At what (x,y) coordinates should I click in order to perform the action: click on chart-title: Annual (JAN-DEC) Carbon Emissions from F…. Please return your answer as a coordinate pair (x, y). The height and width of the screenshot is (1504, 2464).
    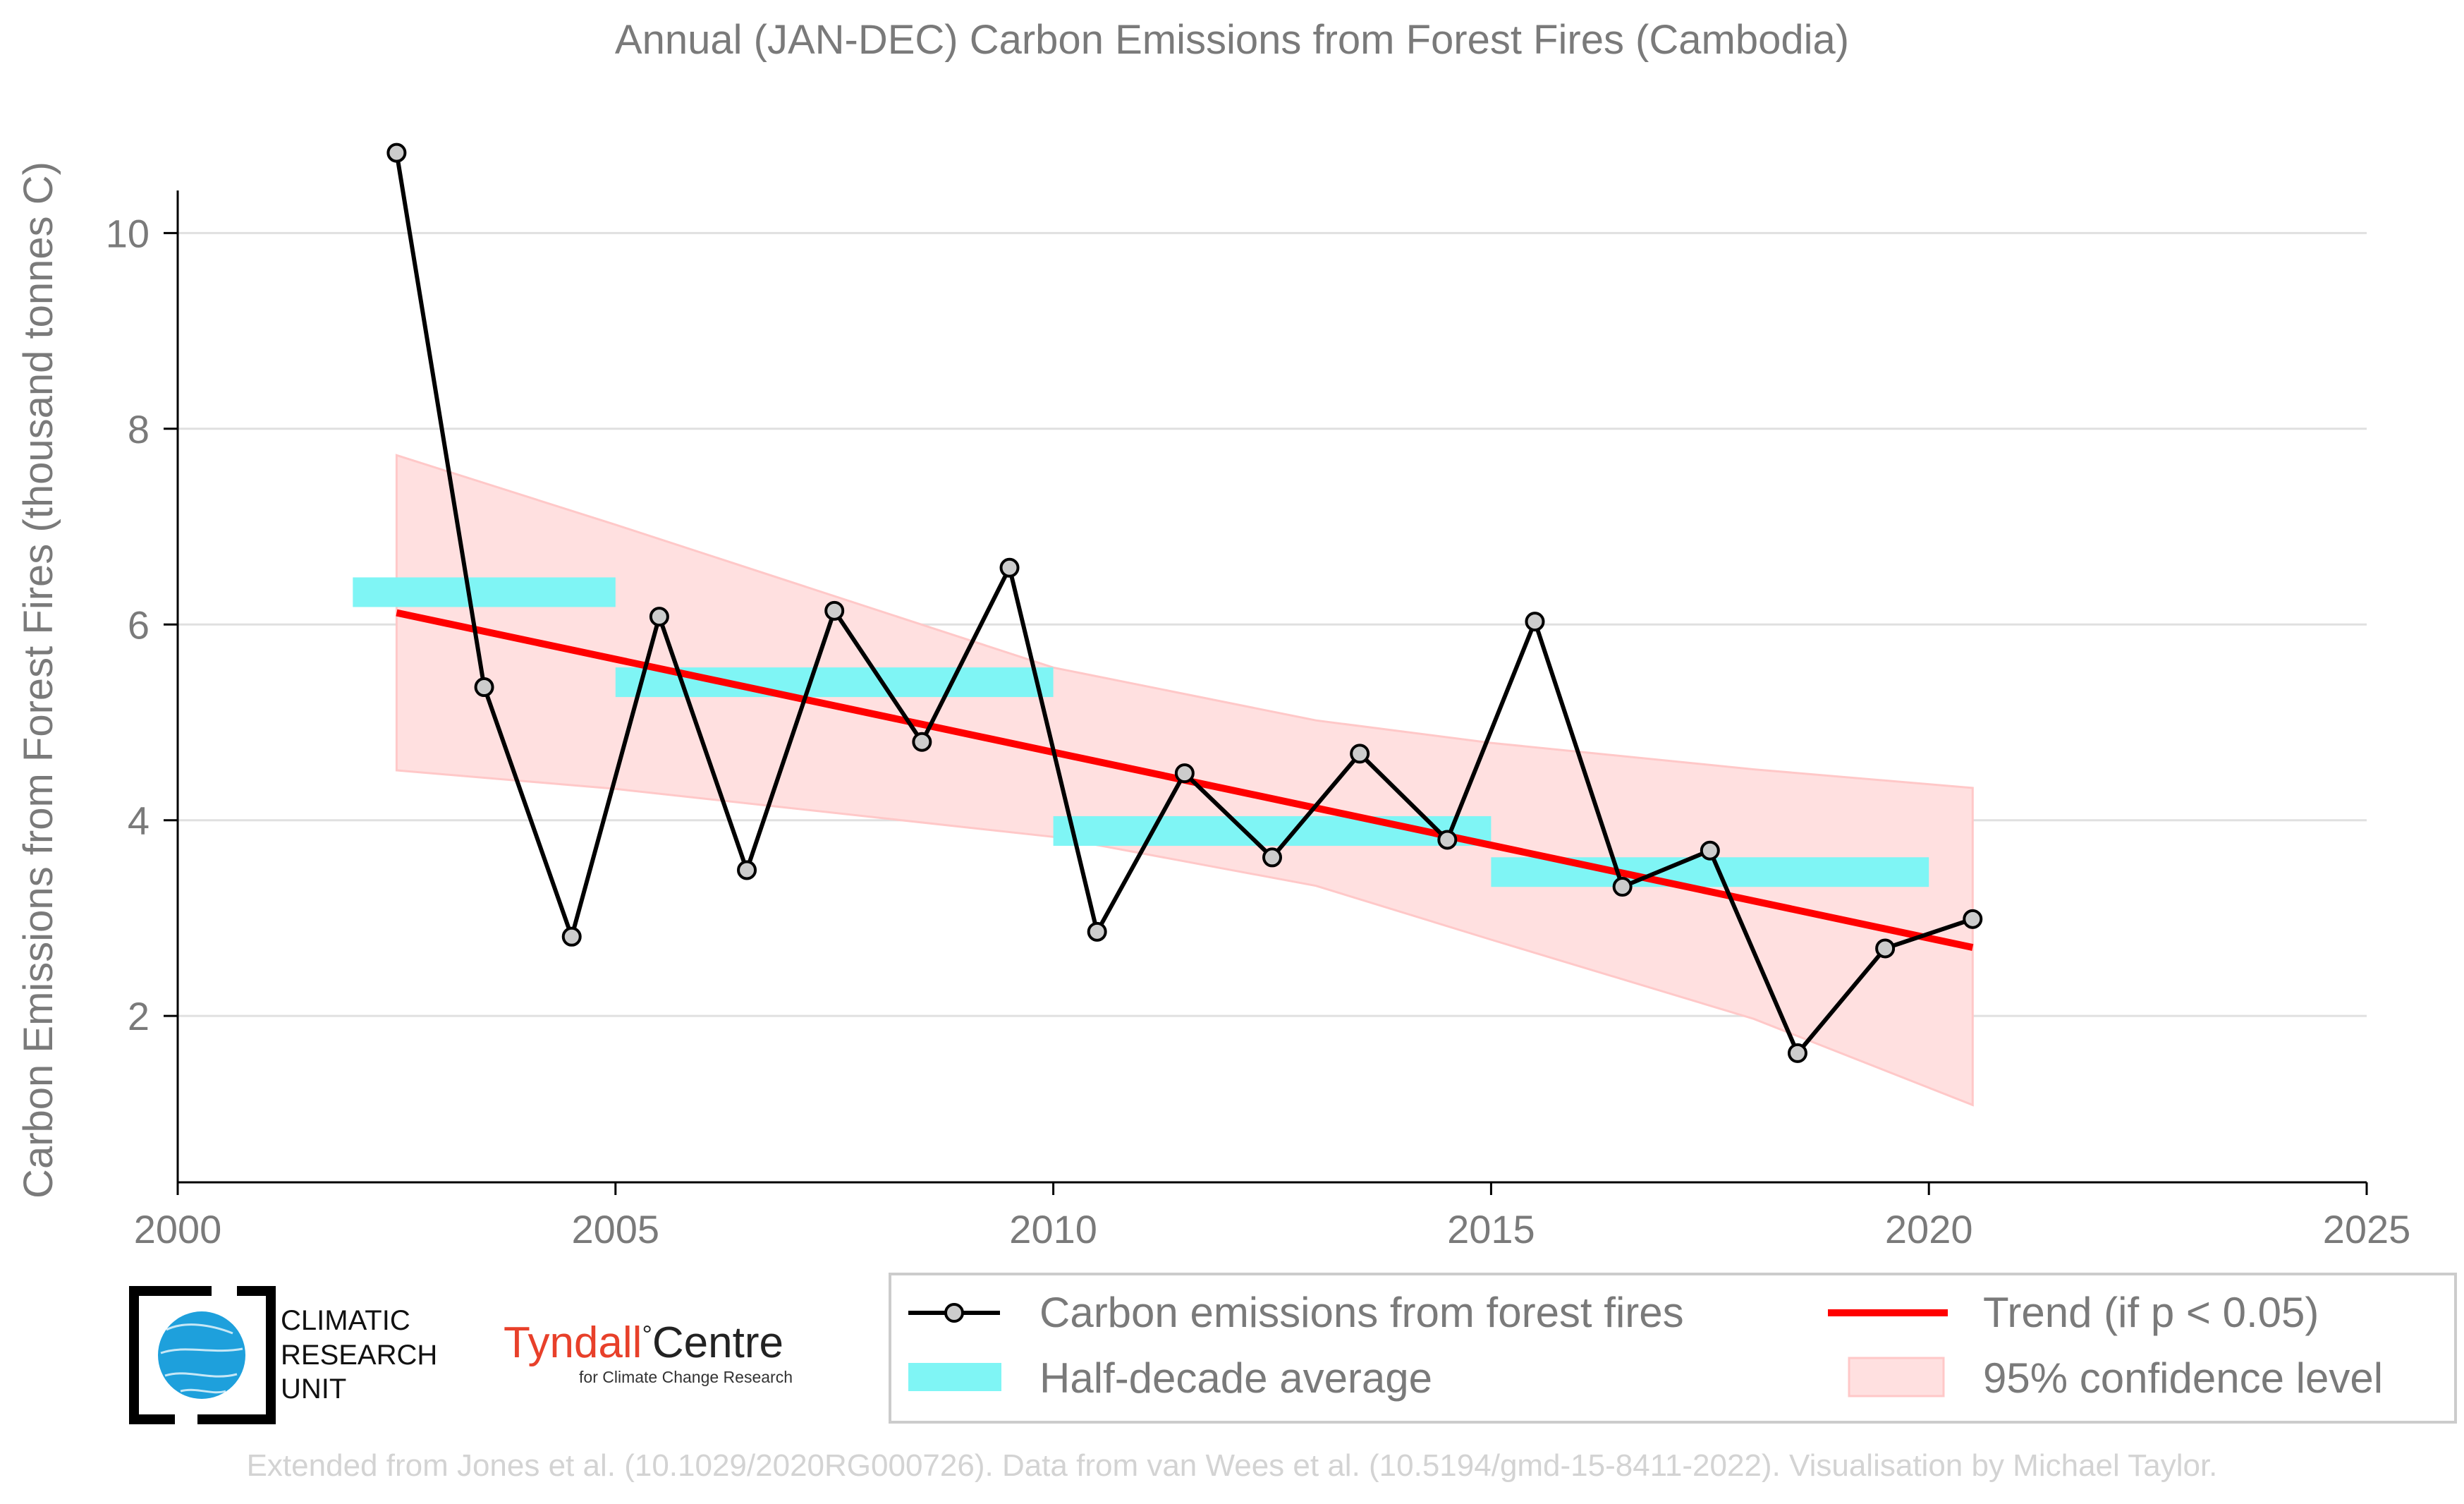
    Looking at the image, I should click on (1232, 40).